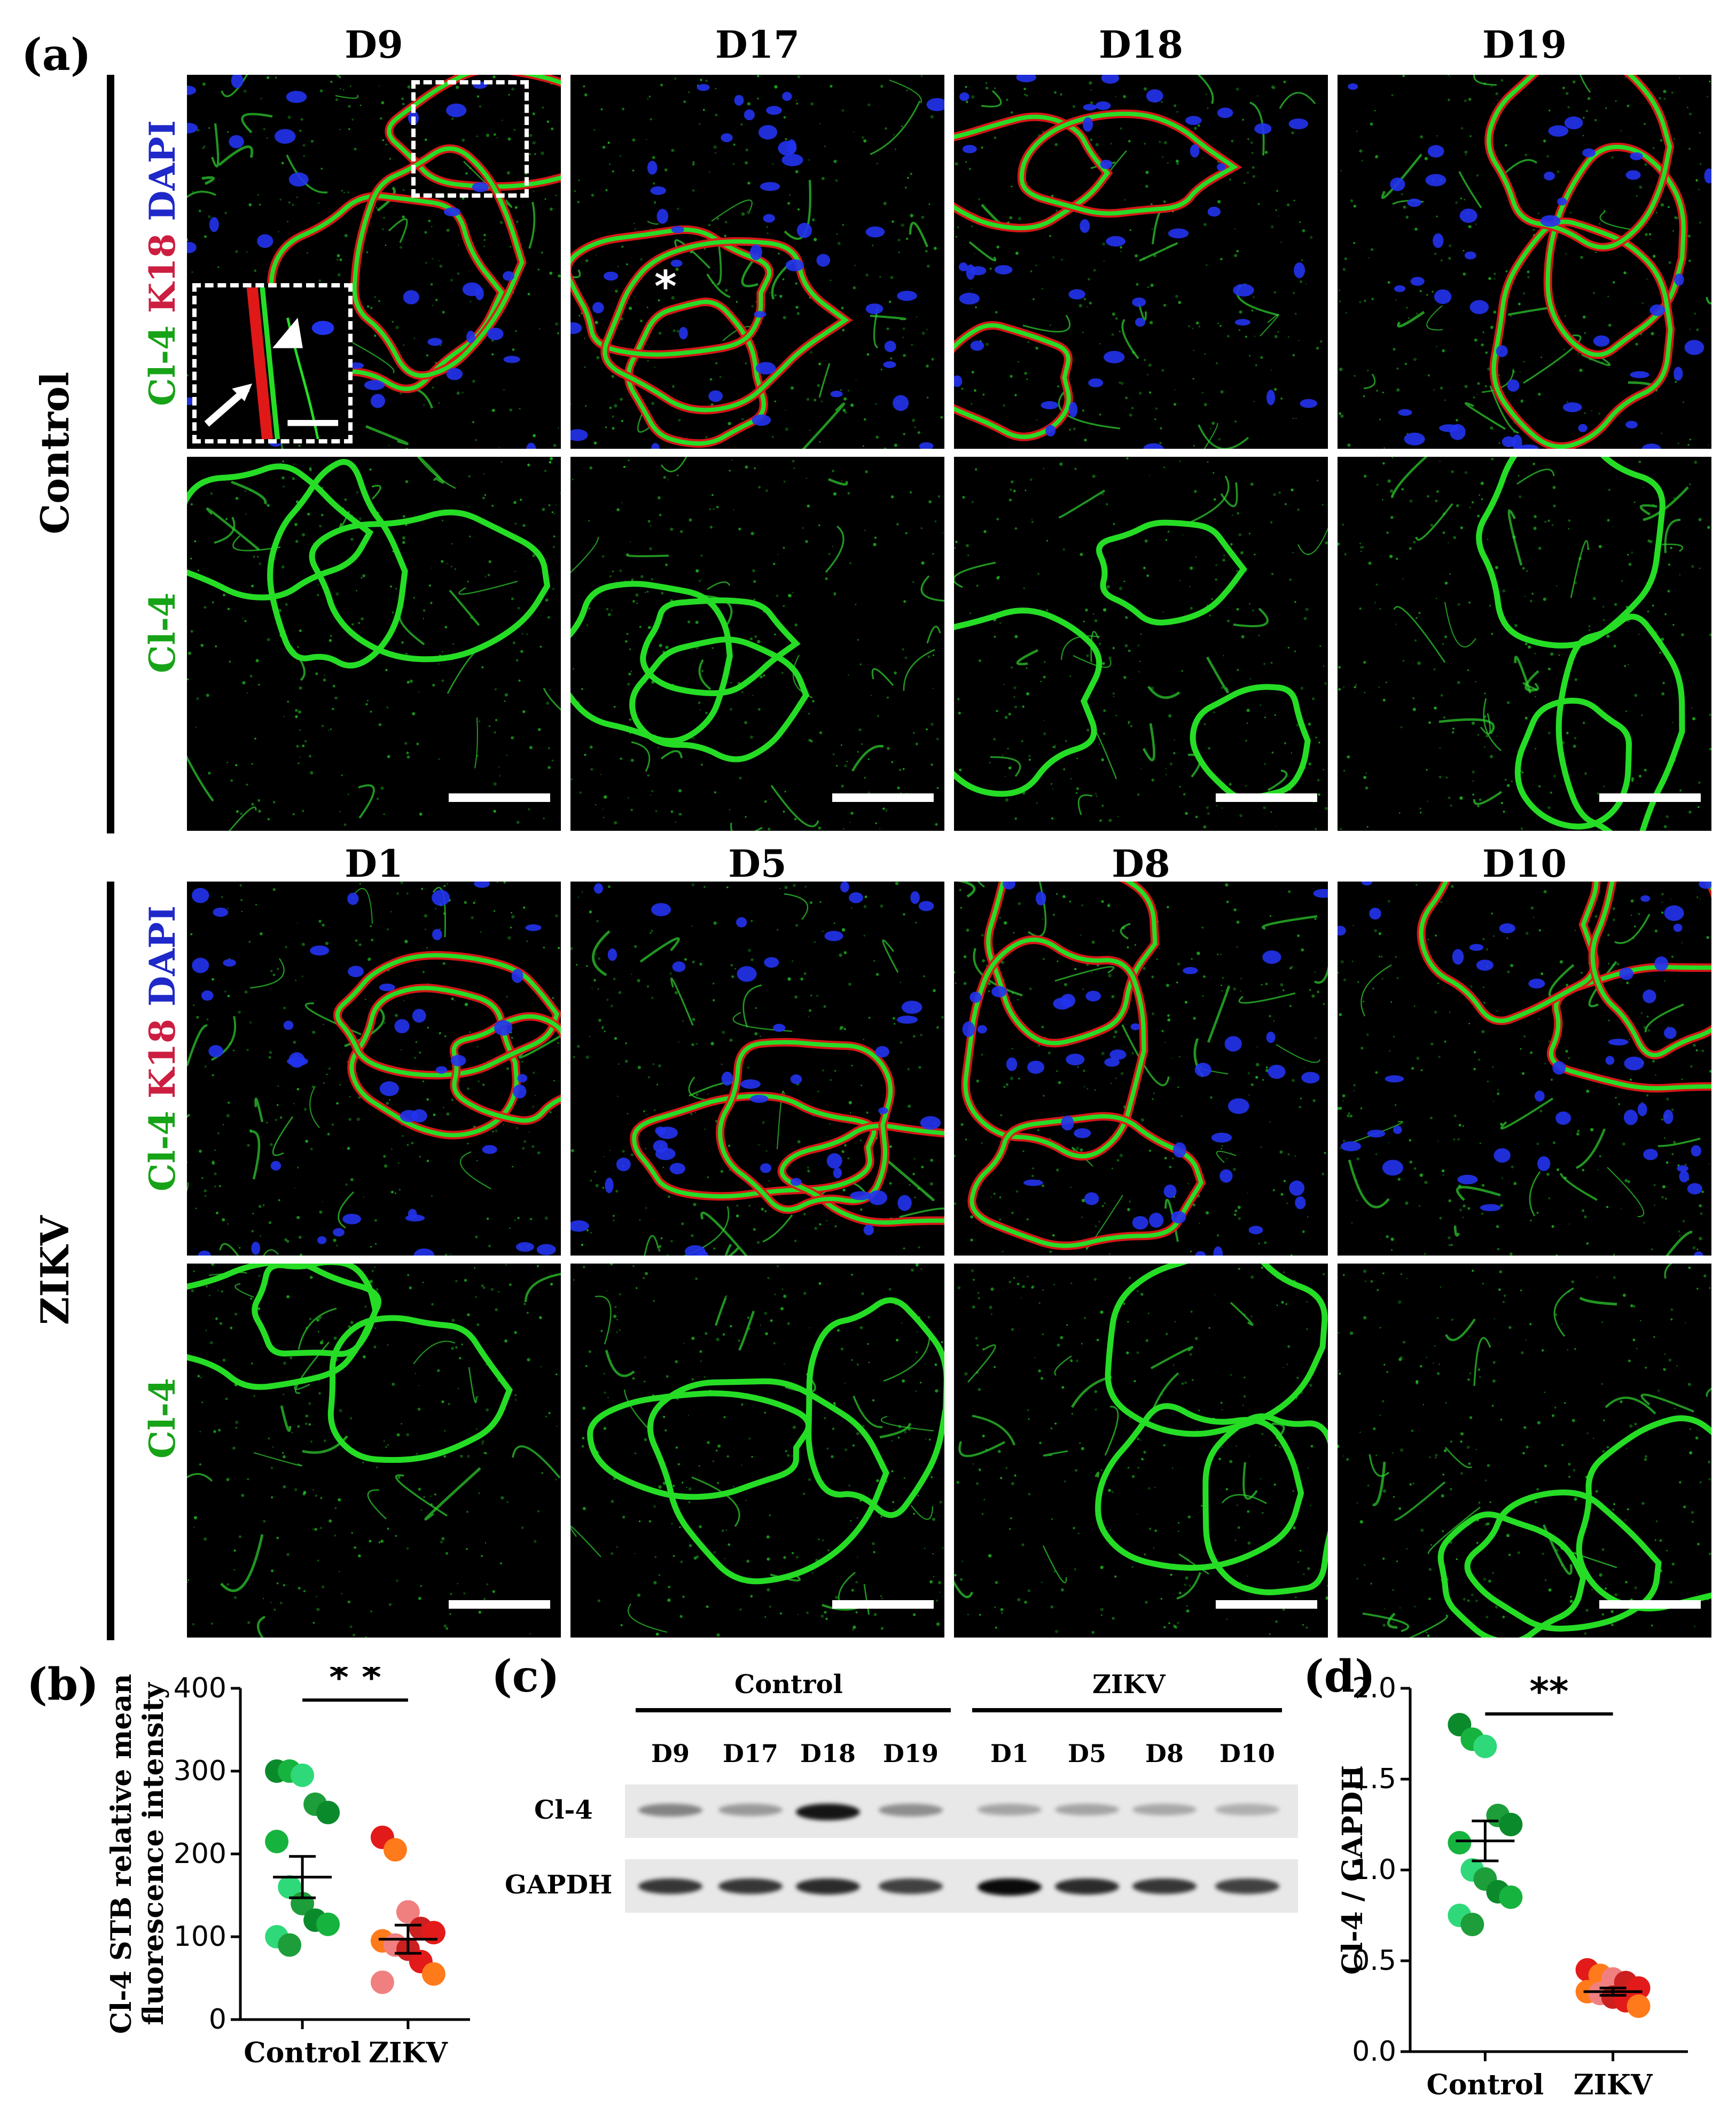 The image size is (1736, 2120). I want to click on zikv-group-label: ZIKV, so click(55, 1270).